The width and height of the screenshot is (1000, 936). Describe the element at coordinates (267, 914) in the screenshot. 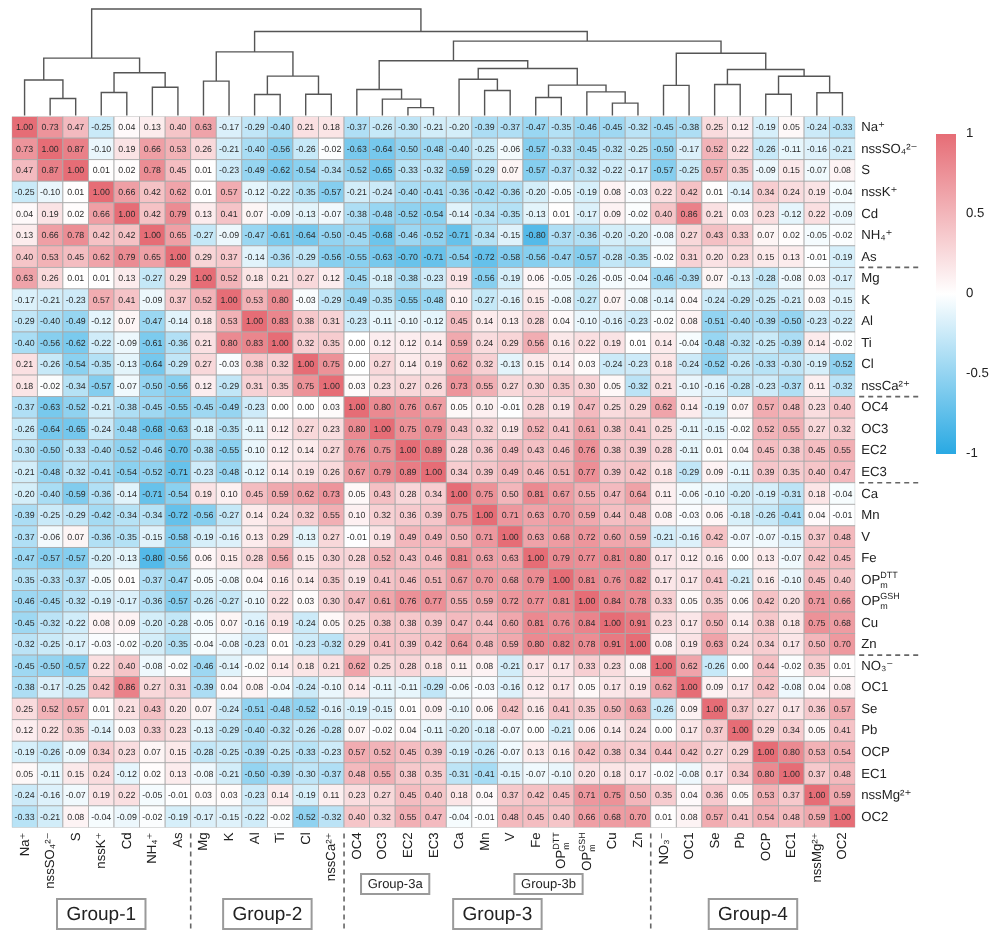

I see `text: Group-2` at that location.